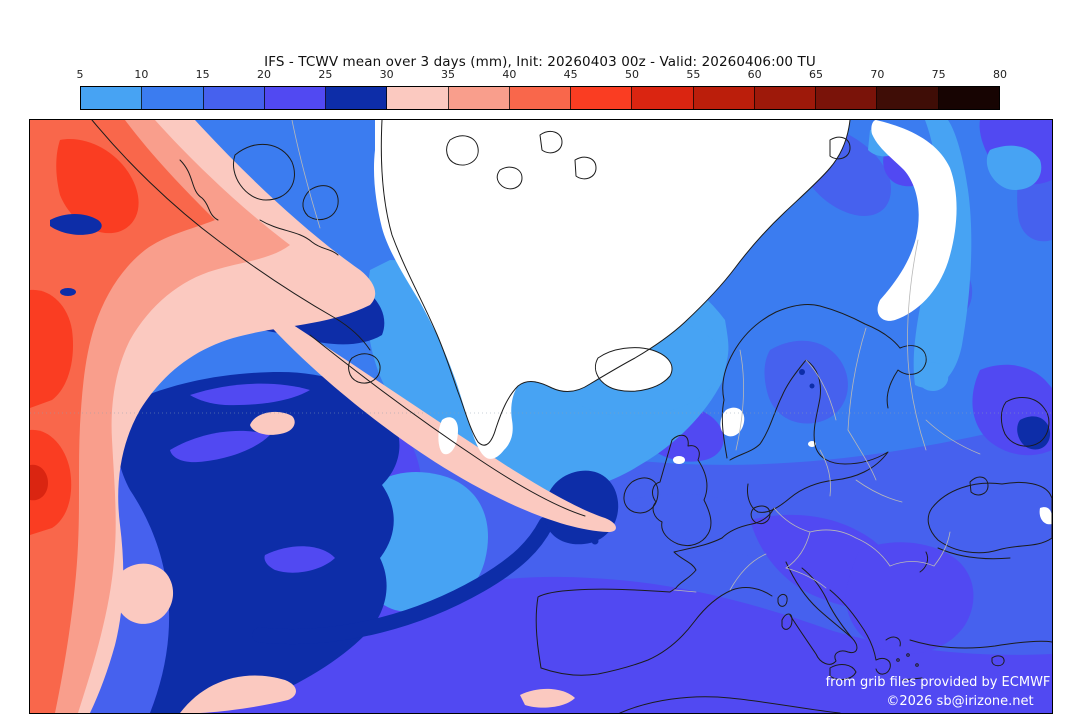 The height and width of the screenshot is (718, 1080). Describe the element at coordinates (386, 74) in the screenshot. I see `colorbar-tick-label: 30` at that location.